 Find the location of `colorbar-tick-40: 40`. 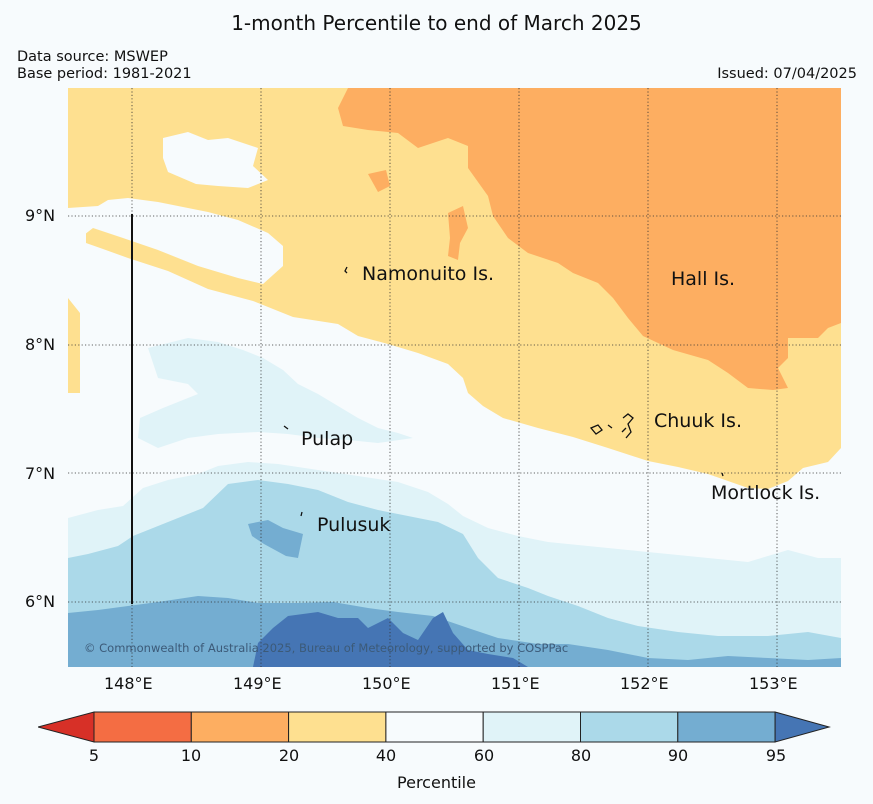

colorbar-tick-40: 40 is located at coordinates (386, 755).